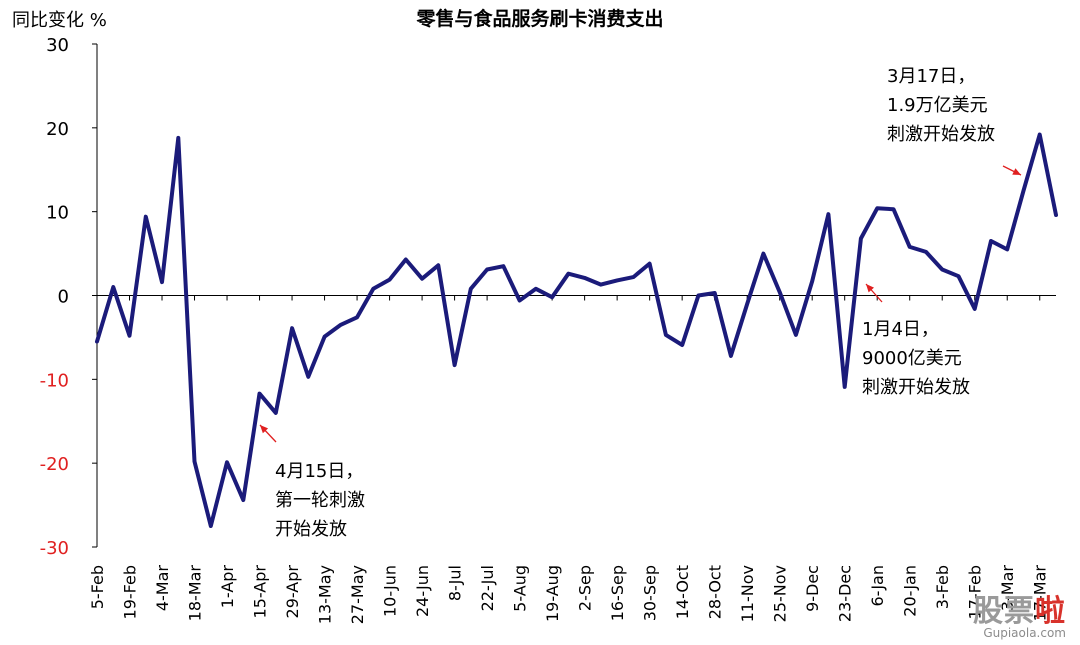 This screenshot has height=645, width=1080. What do you see at coordinates (390, 591) in the screenshot?
I see `x-tick-label: 10-Jun` at bounding box center [390, 591].